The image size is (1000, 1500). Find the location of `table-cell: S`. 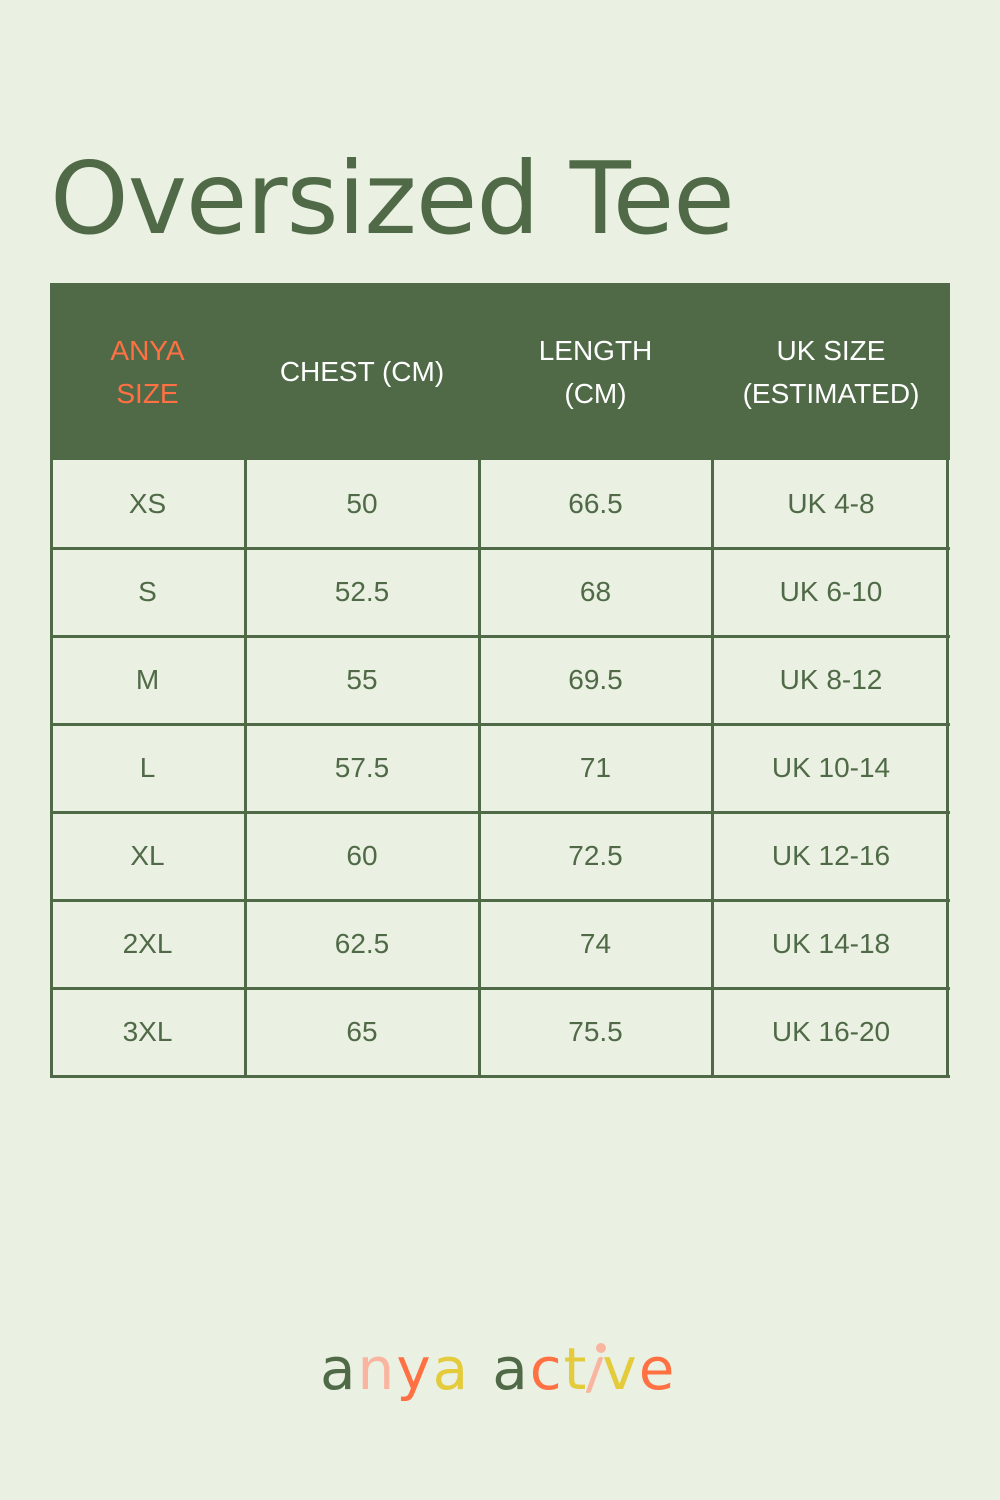

table-cell: S is located at coordinates (147, 591).